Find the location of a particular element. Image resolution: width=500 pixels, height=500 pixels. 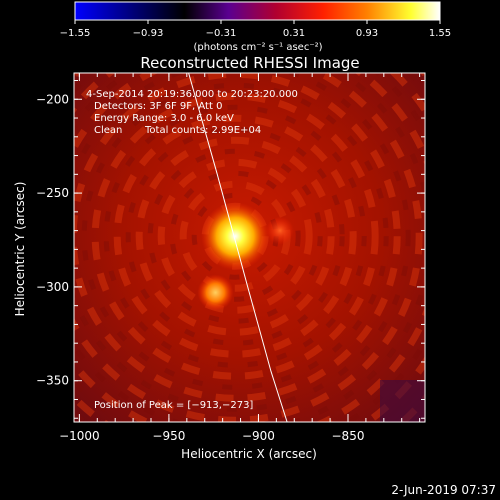

chart-title: Reconstructed RHESSI Image is located at coordinates (249, 63).